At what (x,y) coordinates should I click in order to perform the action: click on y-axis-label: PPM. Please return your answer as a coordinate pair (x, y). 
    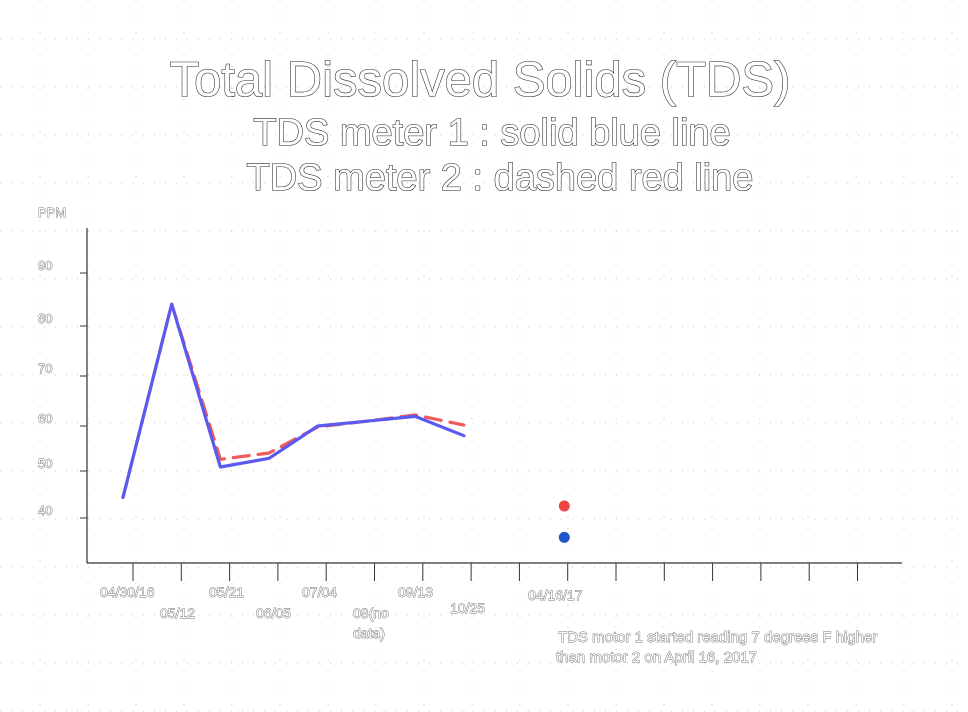
    Looking at the image, I should click on (52, 212).